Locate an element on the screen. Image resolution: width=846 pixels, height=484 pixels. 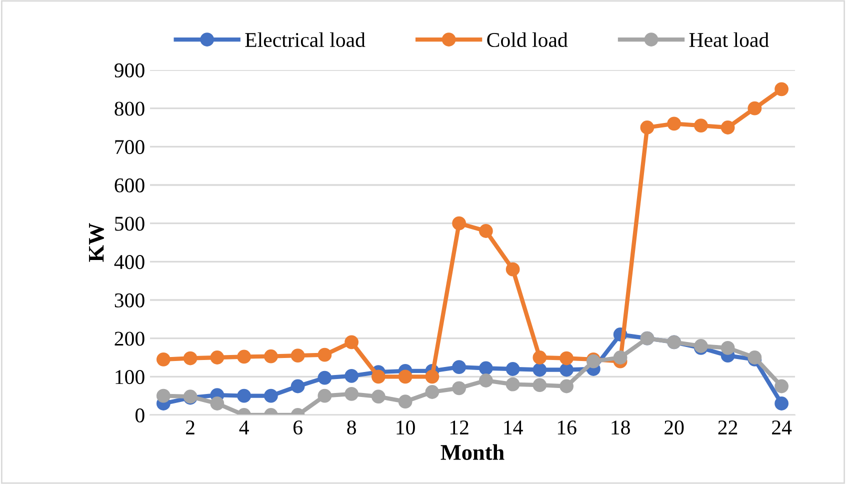
x-tick-label: 6 is located at coordinates (298, 427).